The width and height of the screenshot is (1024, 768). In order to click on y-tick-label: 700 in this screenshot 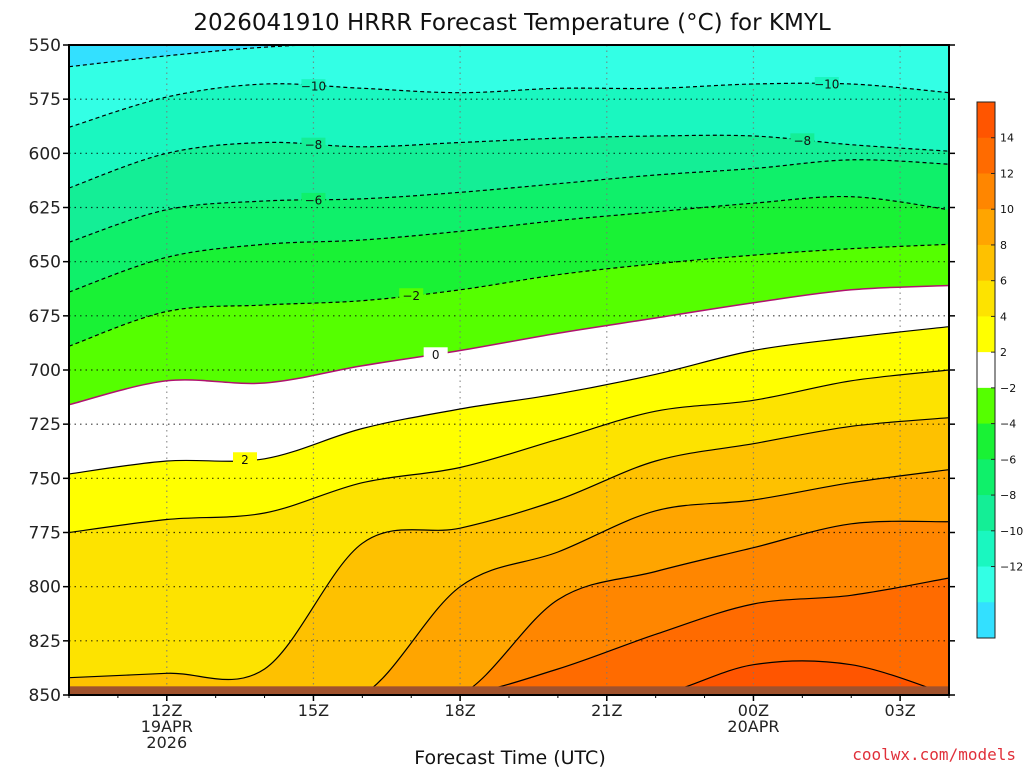, I will do `click(45, 371)`.